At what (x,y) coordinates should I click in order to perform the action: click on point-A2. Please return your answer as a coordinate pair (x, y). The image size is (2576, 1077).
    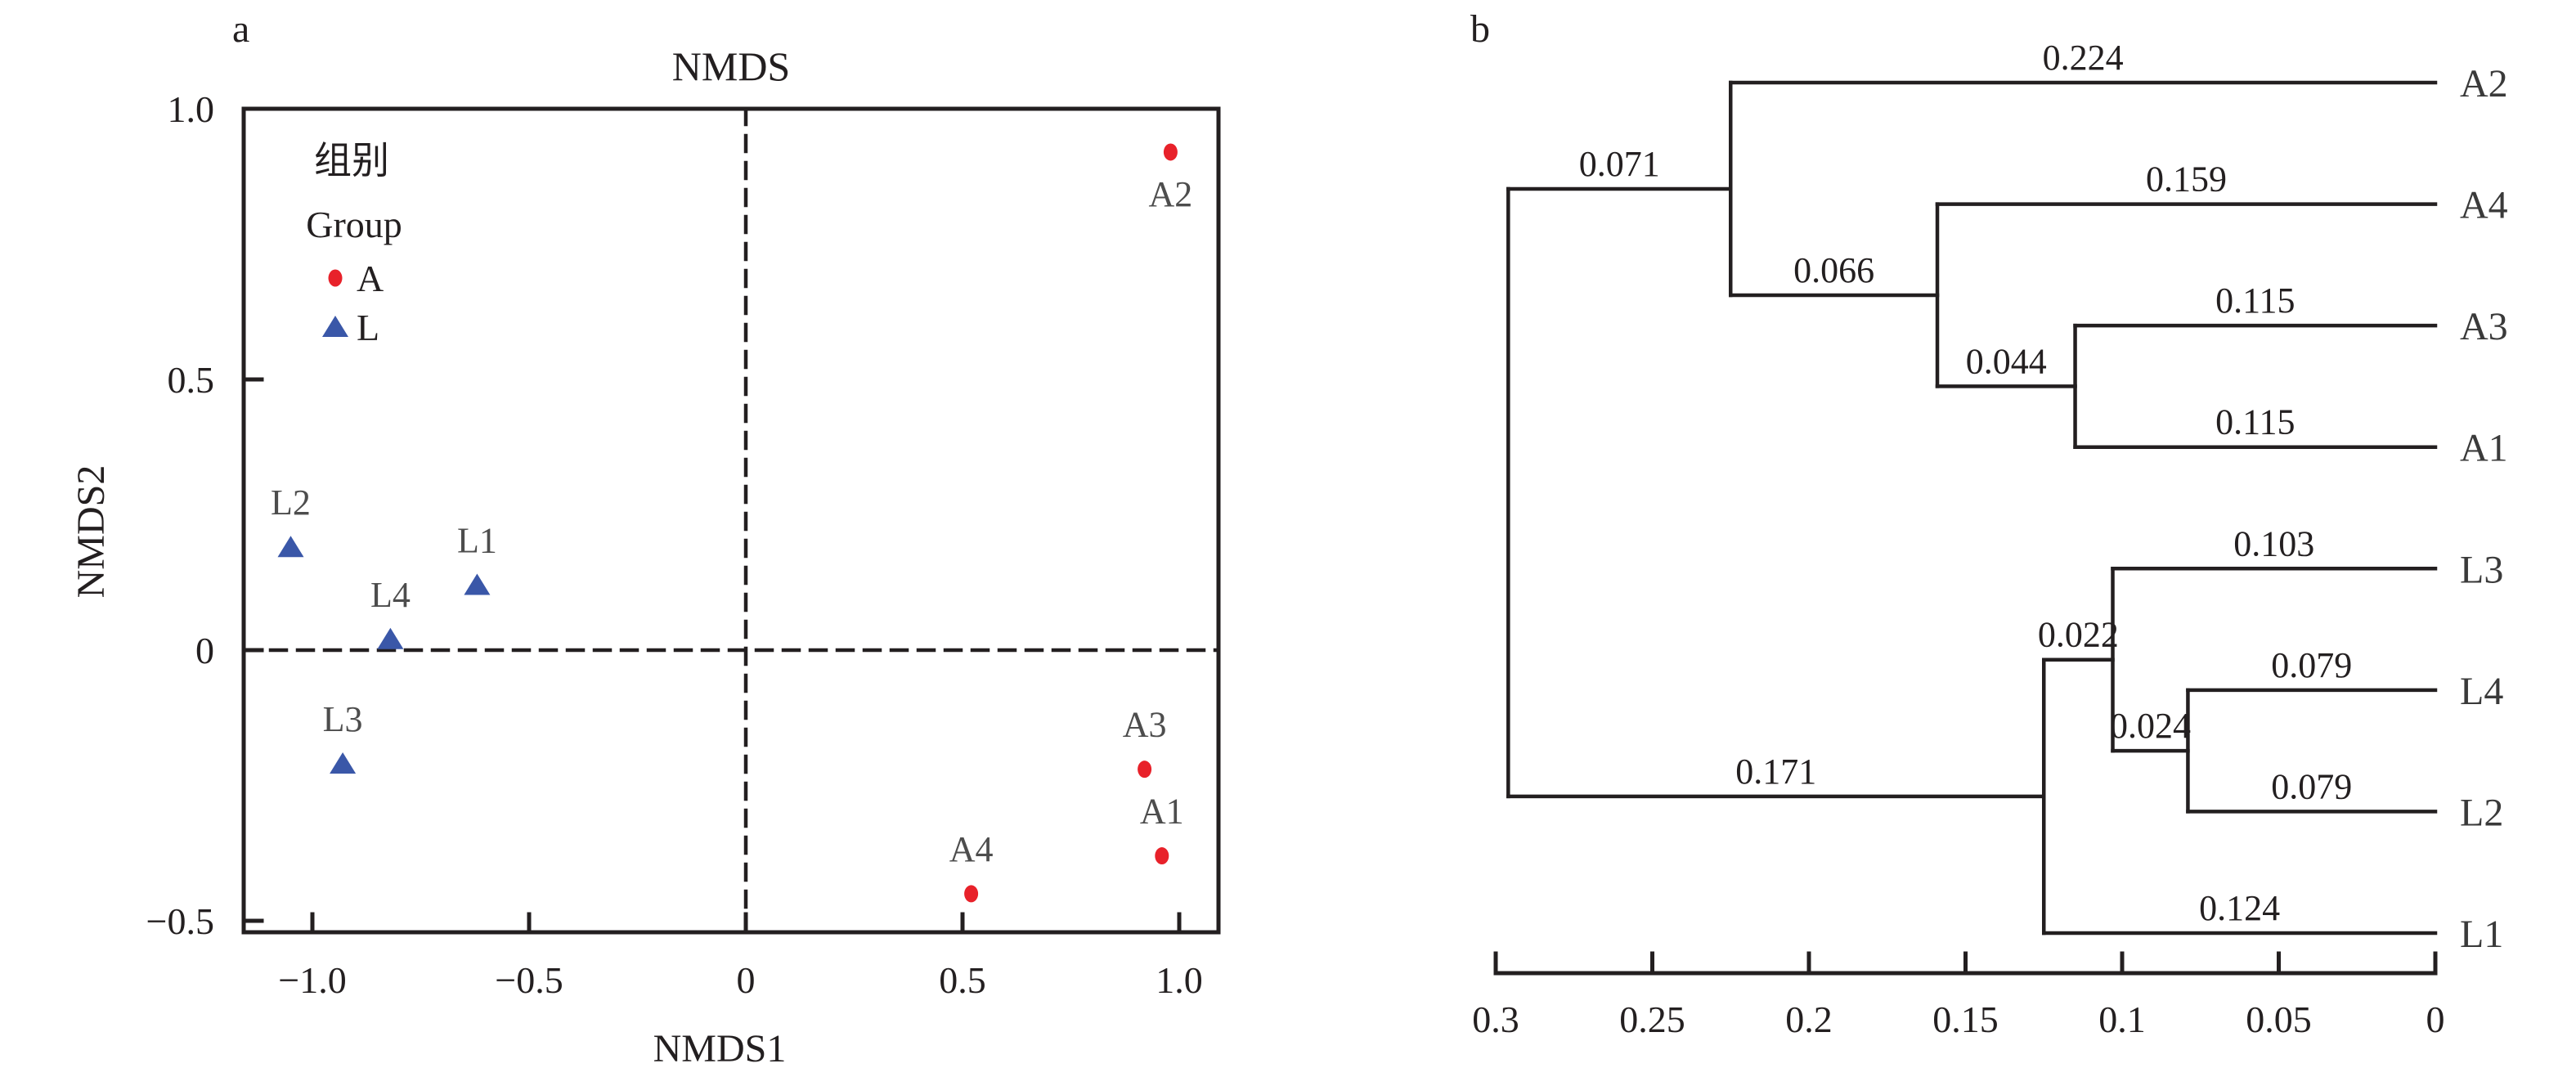
    Looking at the image, I should click on (1170, 152).